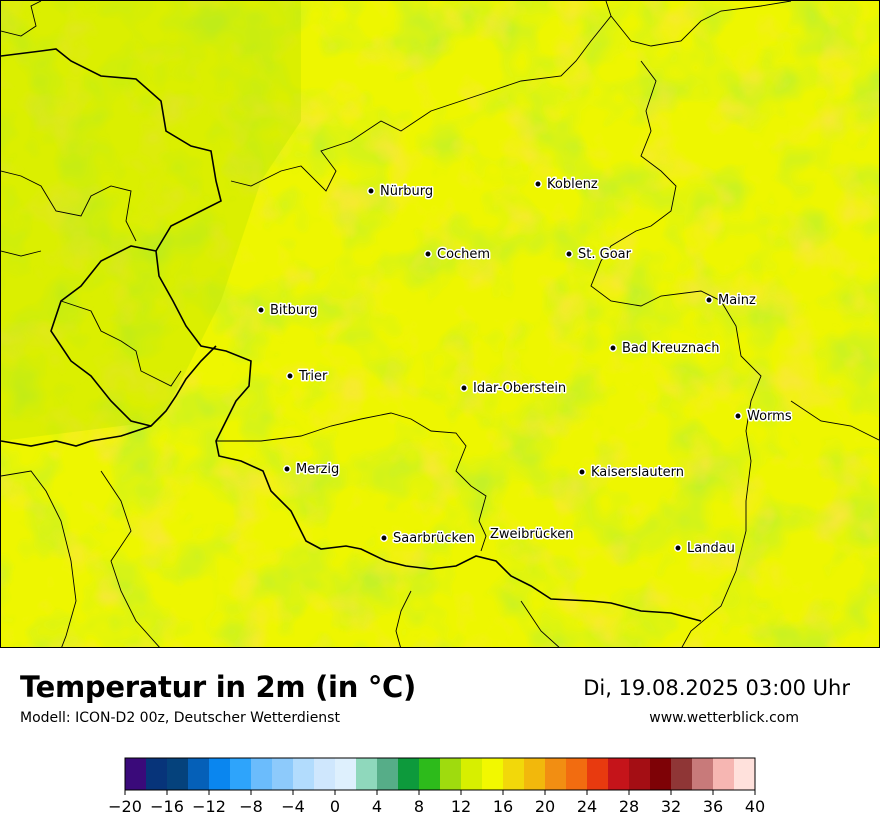  I want to click on website-link: www.wetterblick.com, so click(724, 718).